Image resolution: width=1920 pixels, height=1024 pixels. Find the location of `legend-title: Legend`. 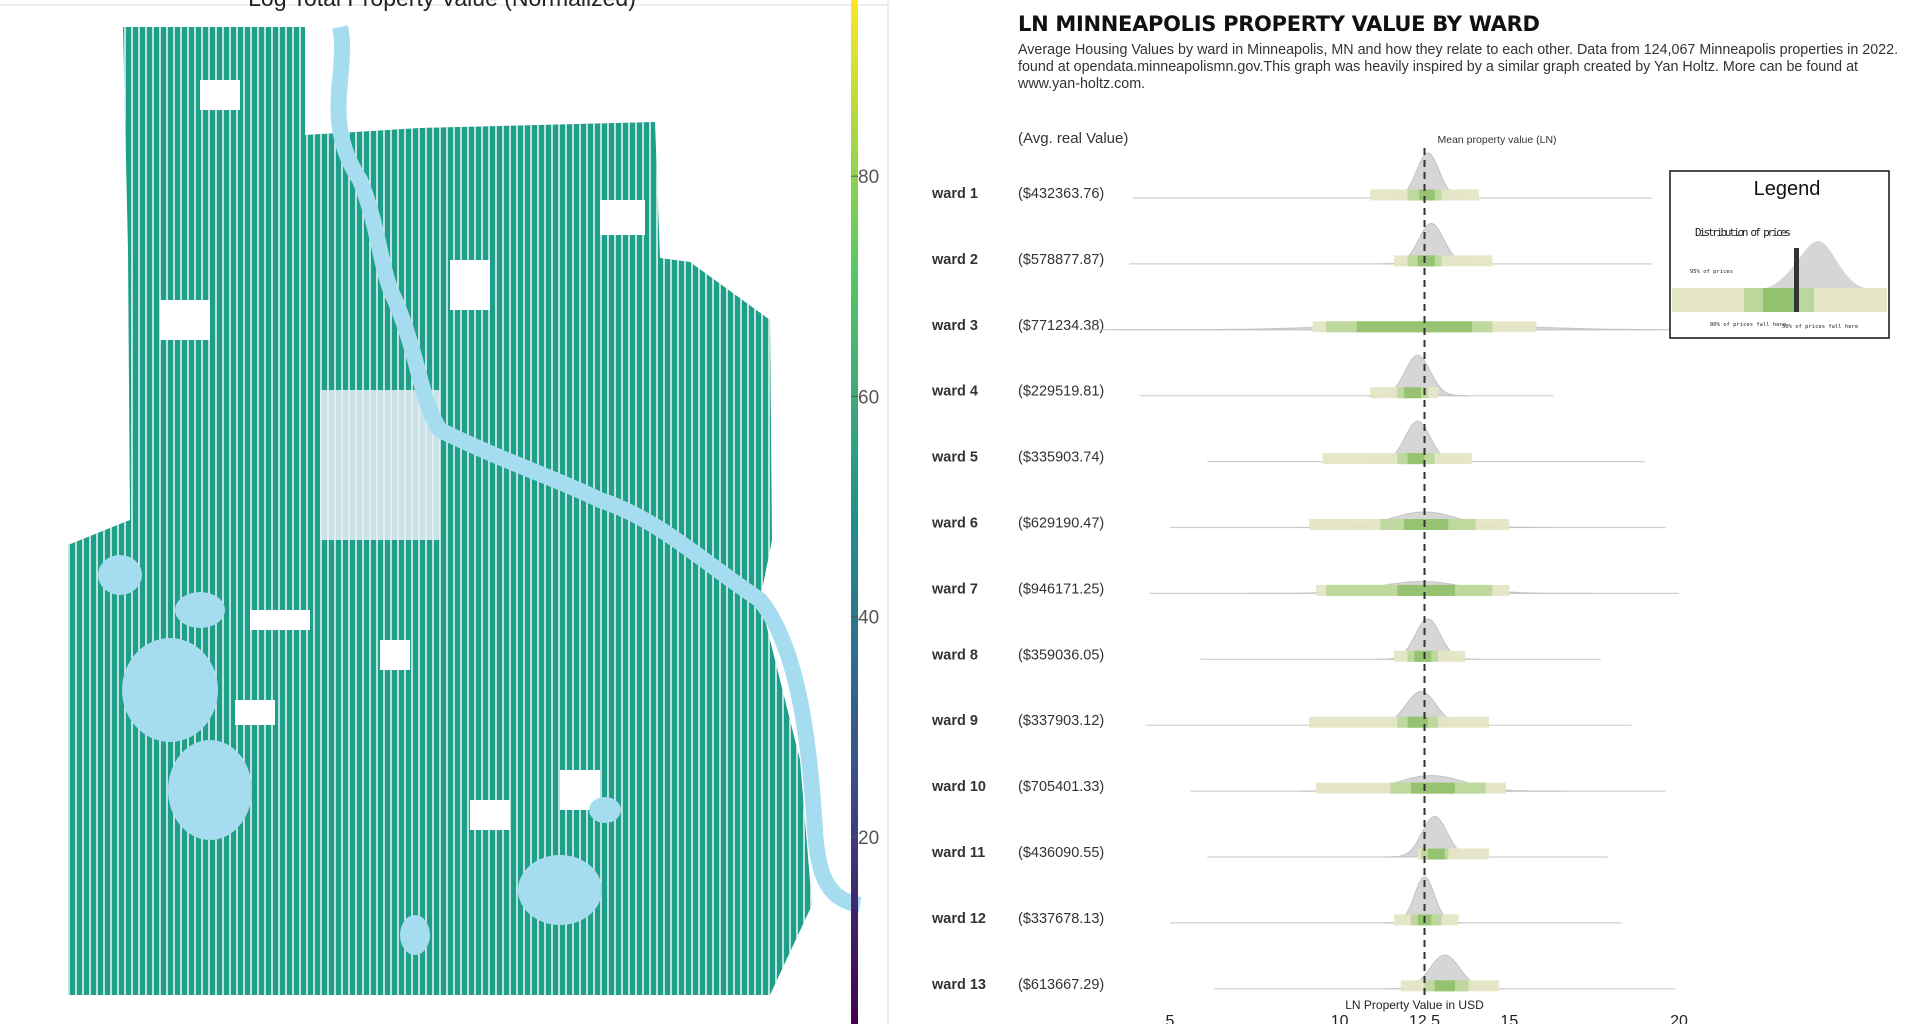

legend-title: Legend is located at coordinates (1787, 189).